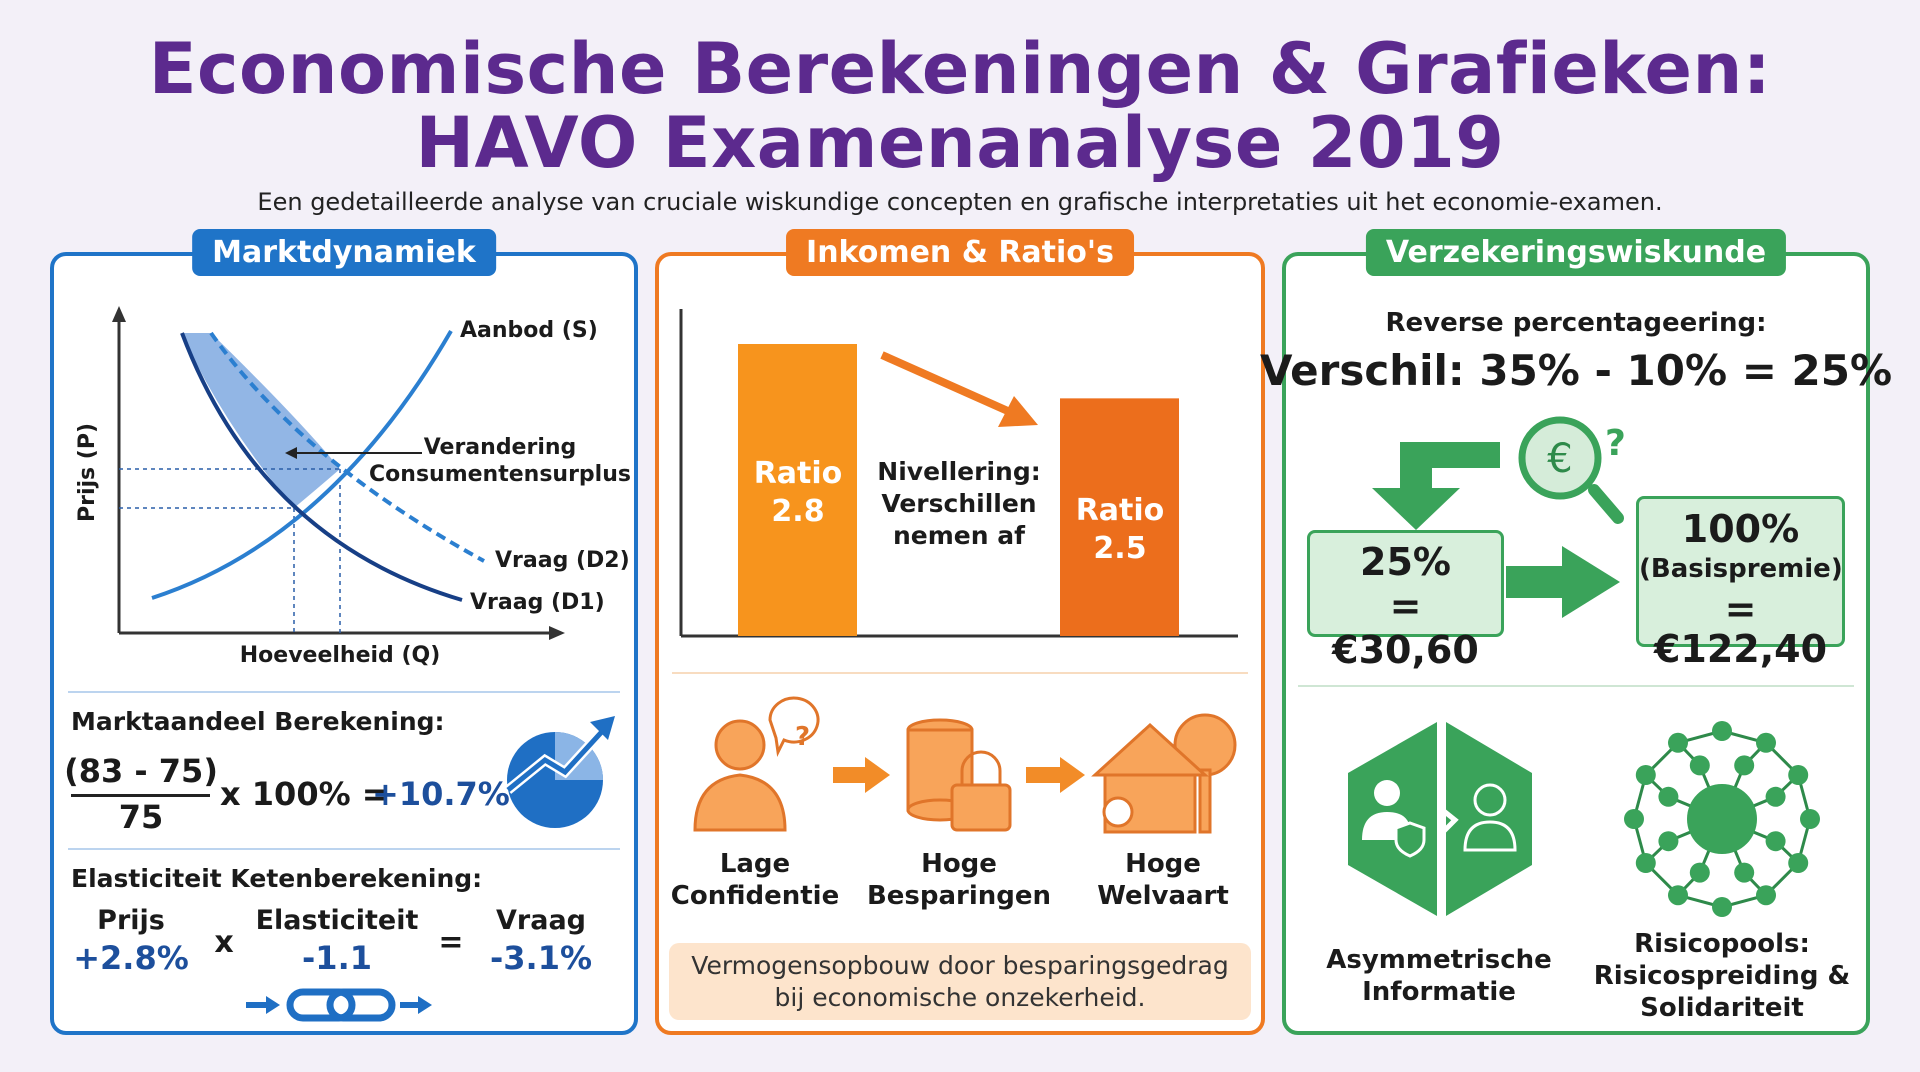  I want to click on share-result: +10.7%, so click(441, 794).